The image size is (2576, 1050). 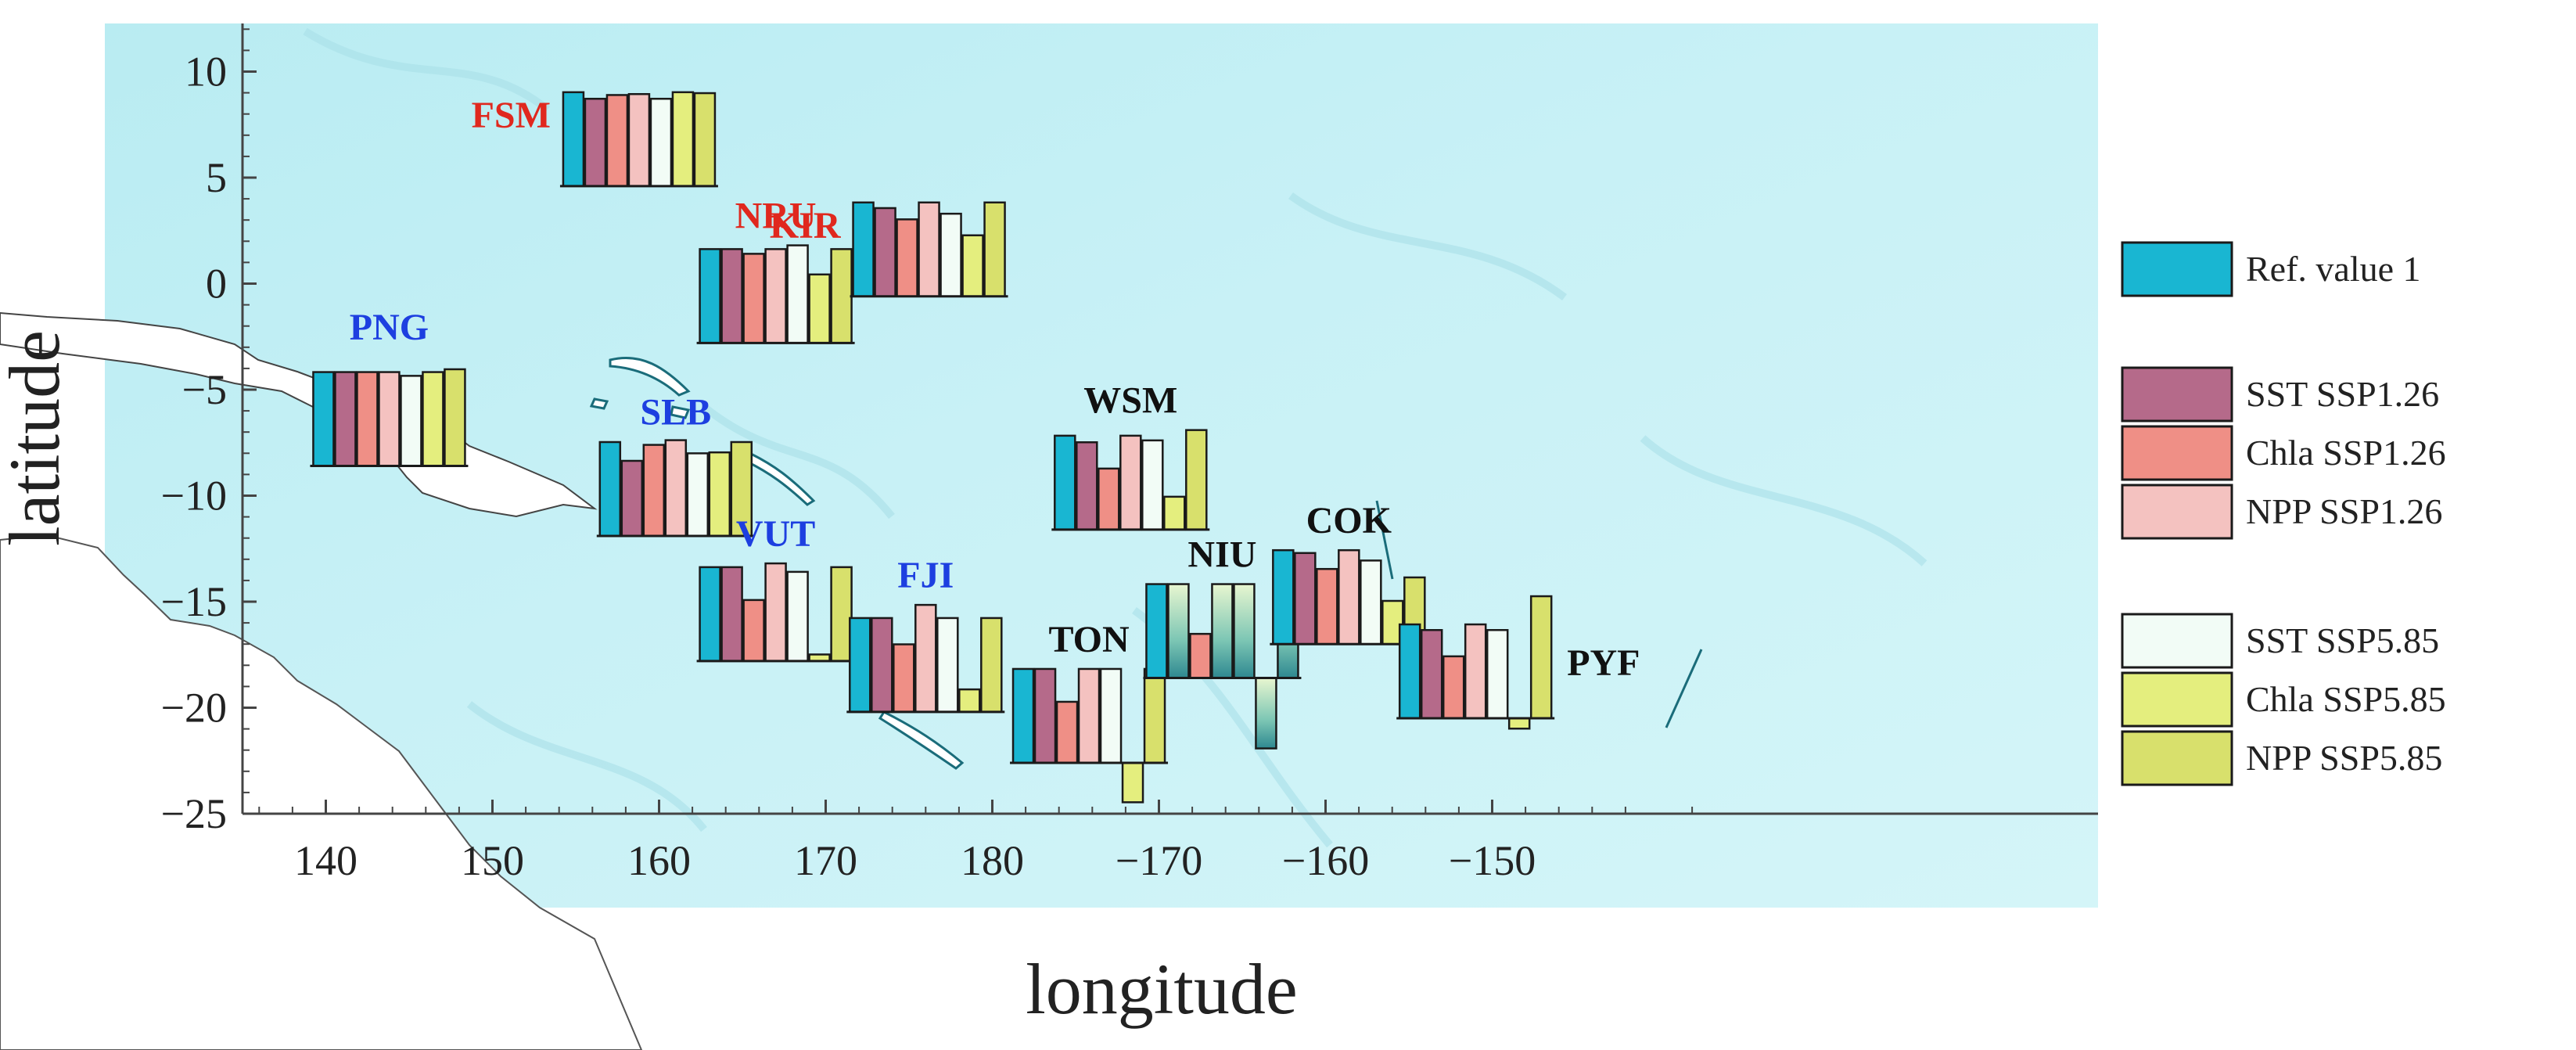 What do you see at coordinates (204, 389) in the screenshot?
I see `y-tick-label: −5` at bounding box center [204, 389].